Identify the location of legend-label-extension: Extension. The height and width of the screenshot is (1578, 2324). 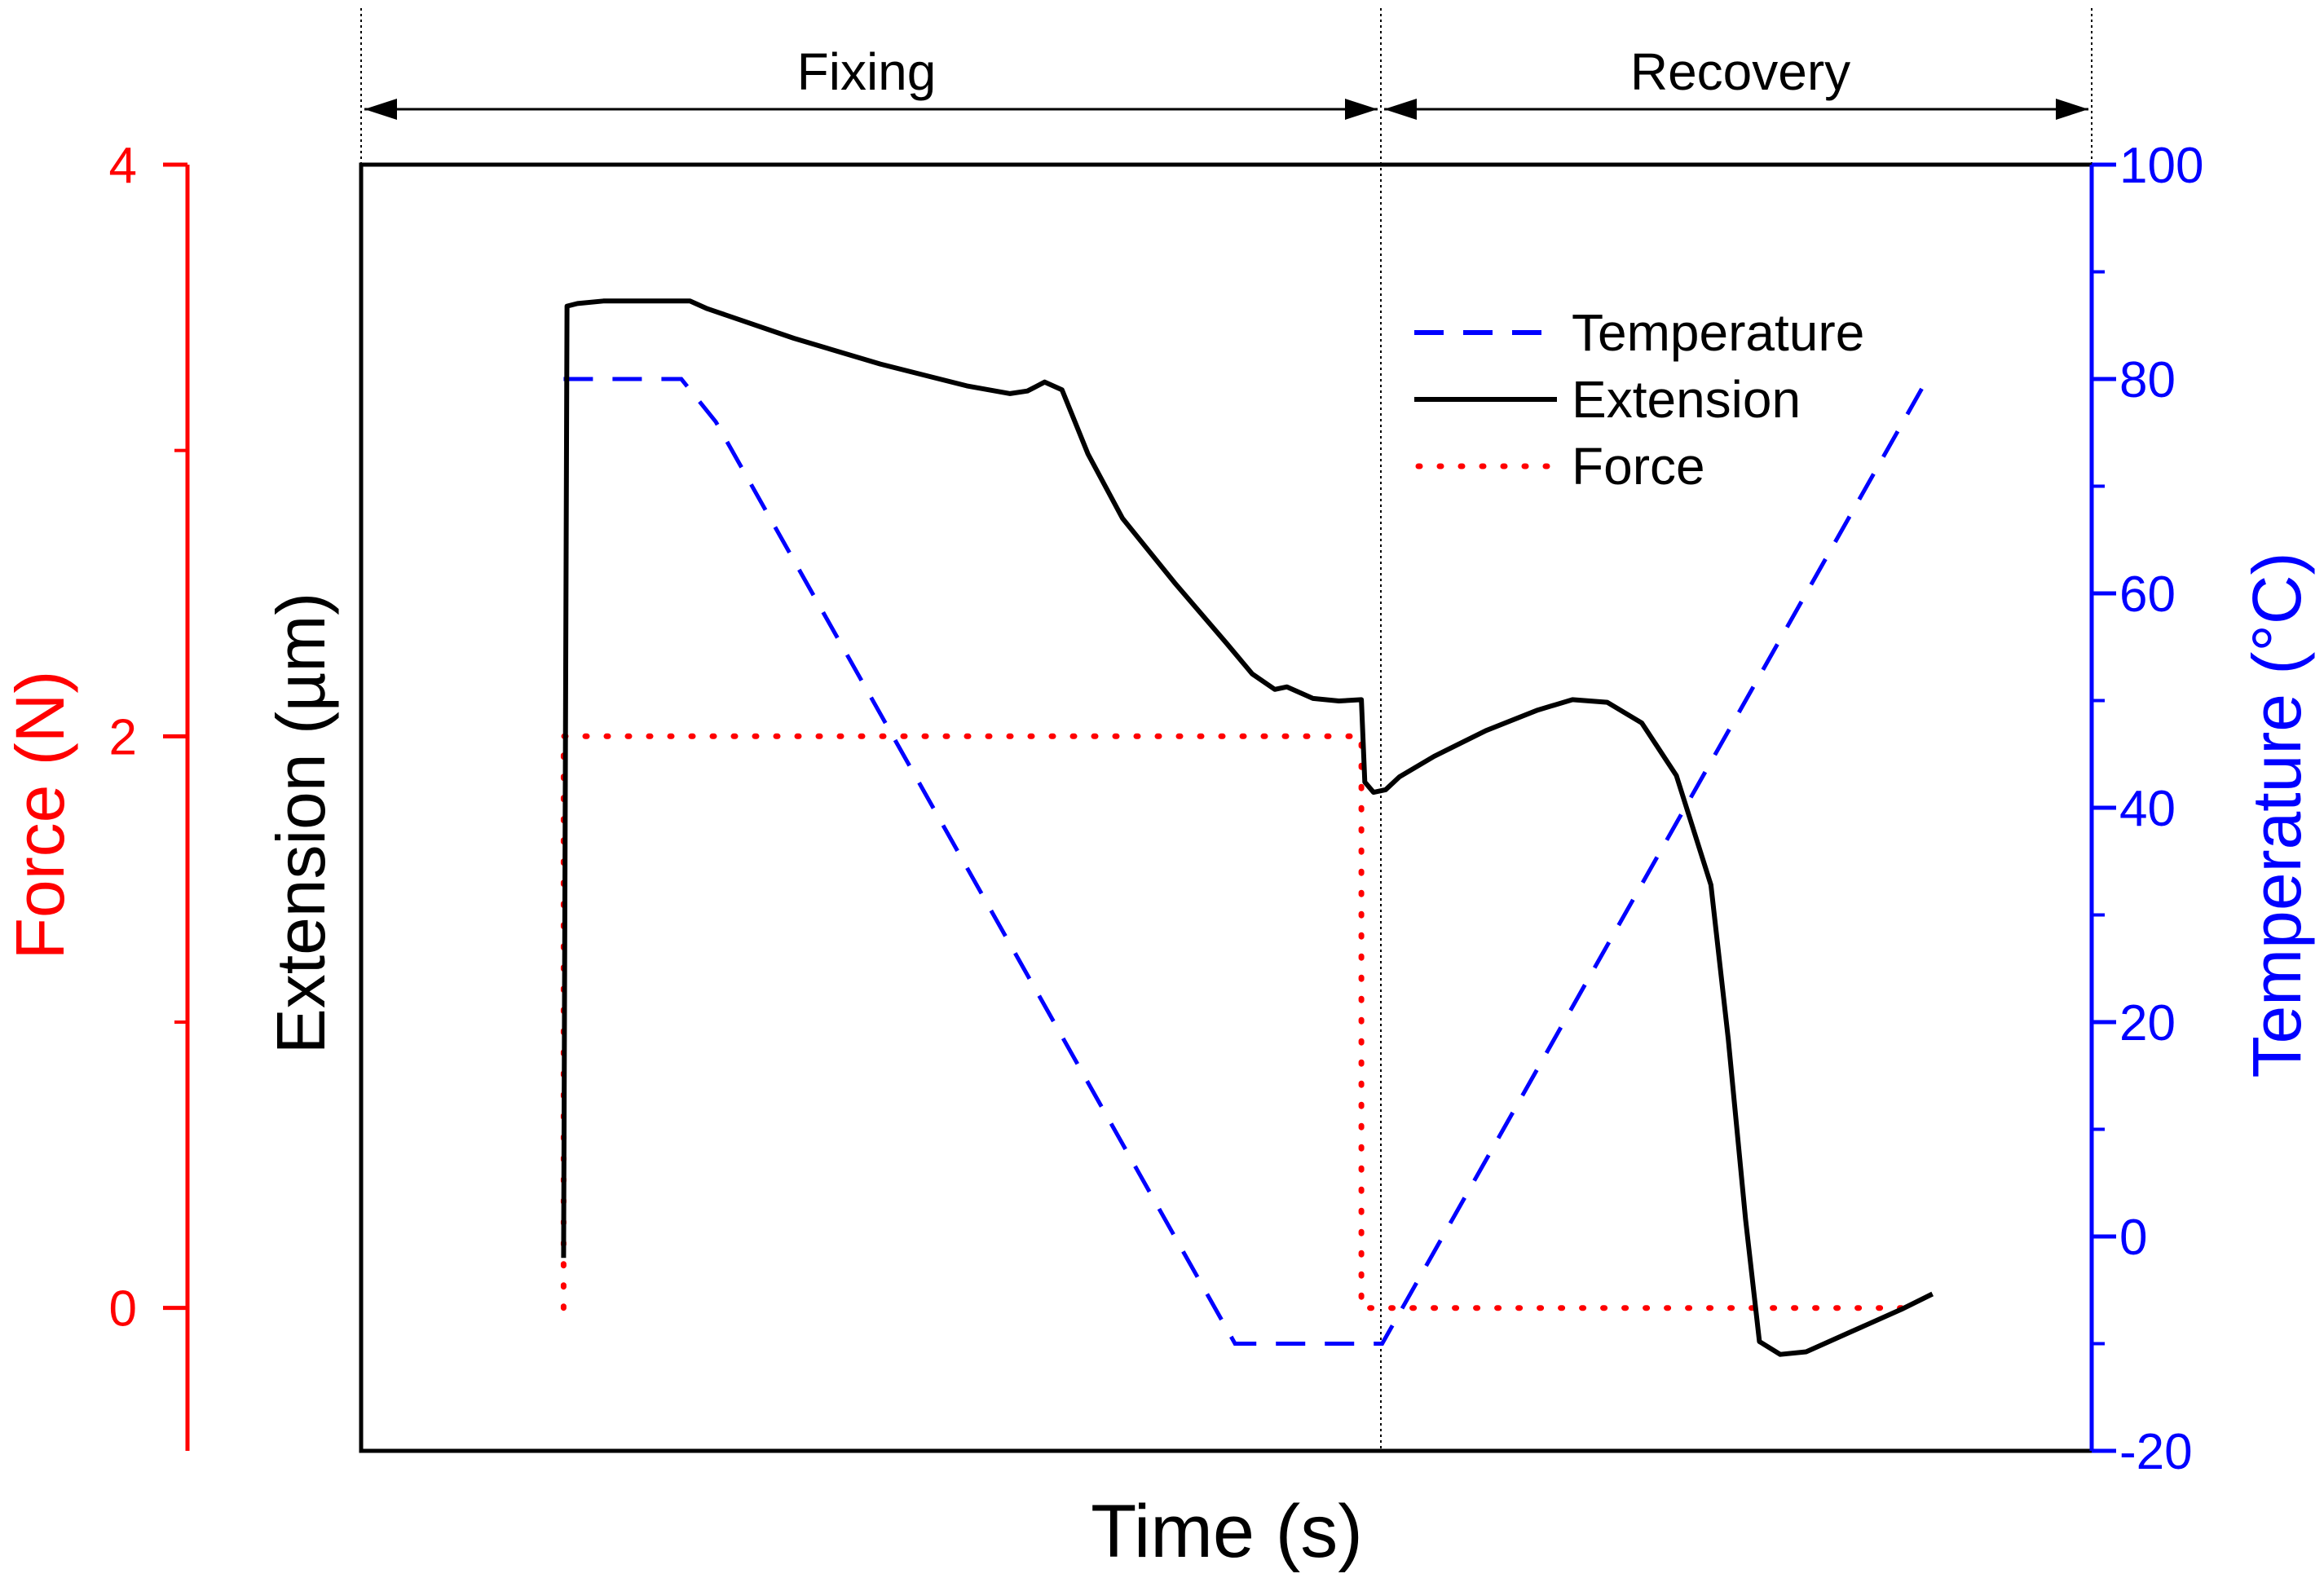
(1686, 399).